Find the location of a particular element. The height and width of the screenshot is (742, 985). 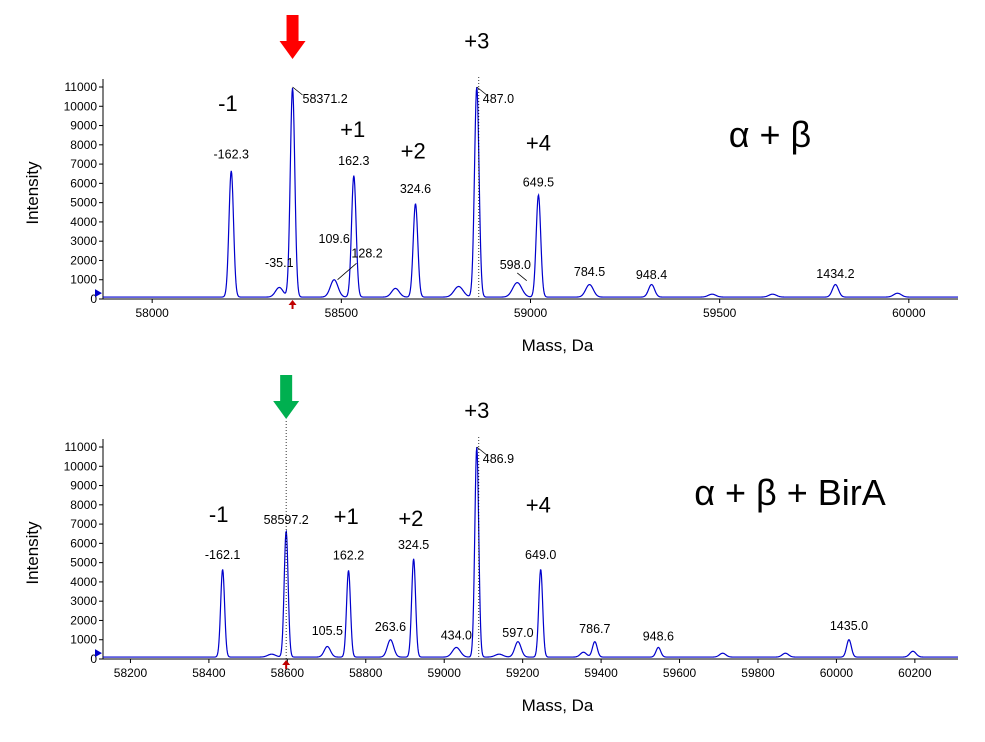

plus3-mass-label: 487.0 is located at coordinates (498, 99).